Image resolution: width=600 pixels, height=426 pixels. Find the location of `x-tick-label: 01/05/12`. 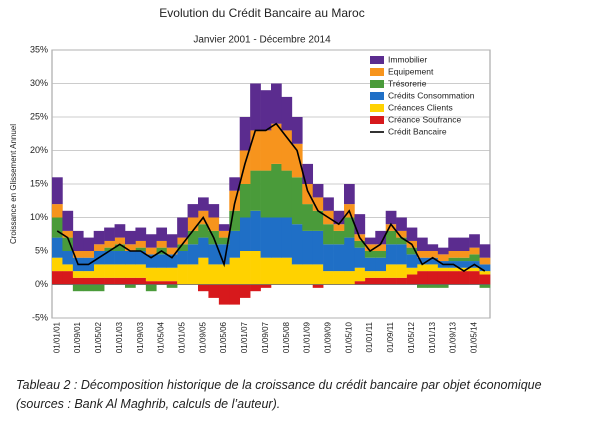

x-tick-label: 01/05/12 is located at coordinates (411, 337).